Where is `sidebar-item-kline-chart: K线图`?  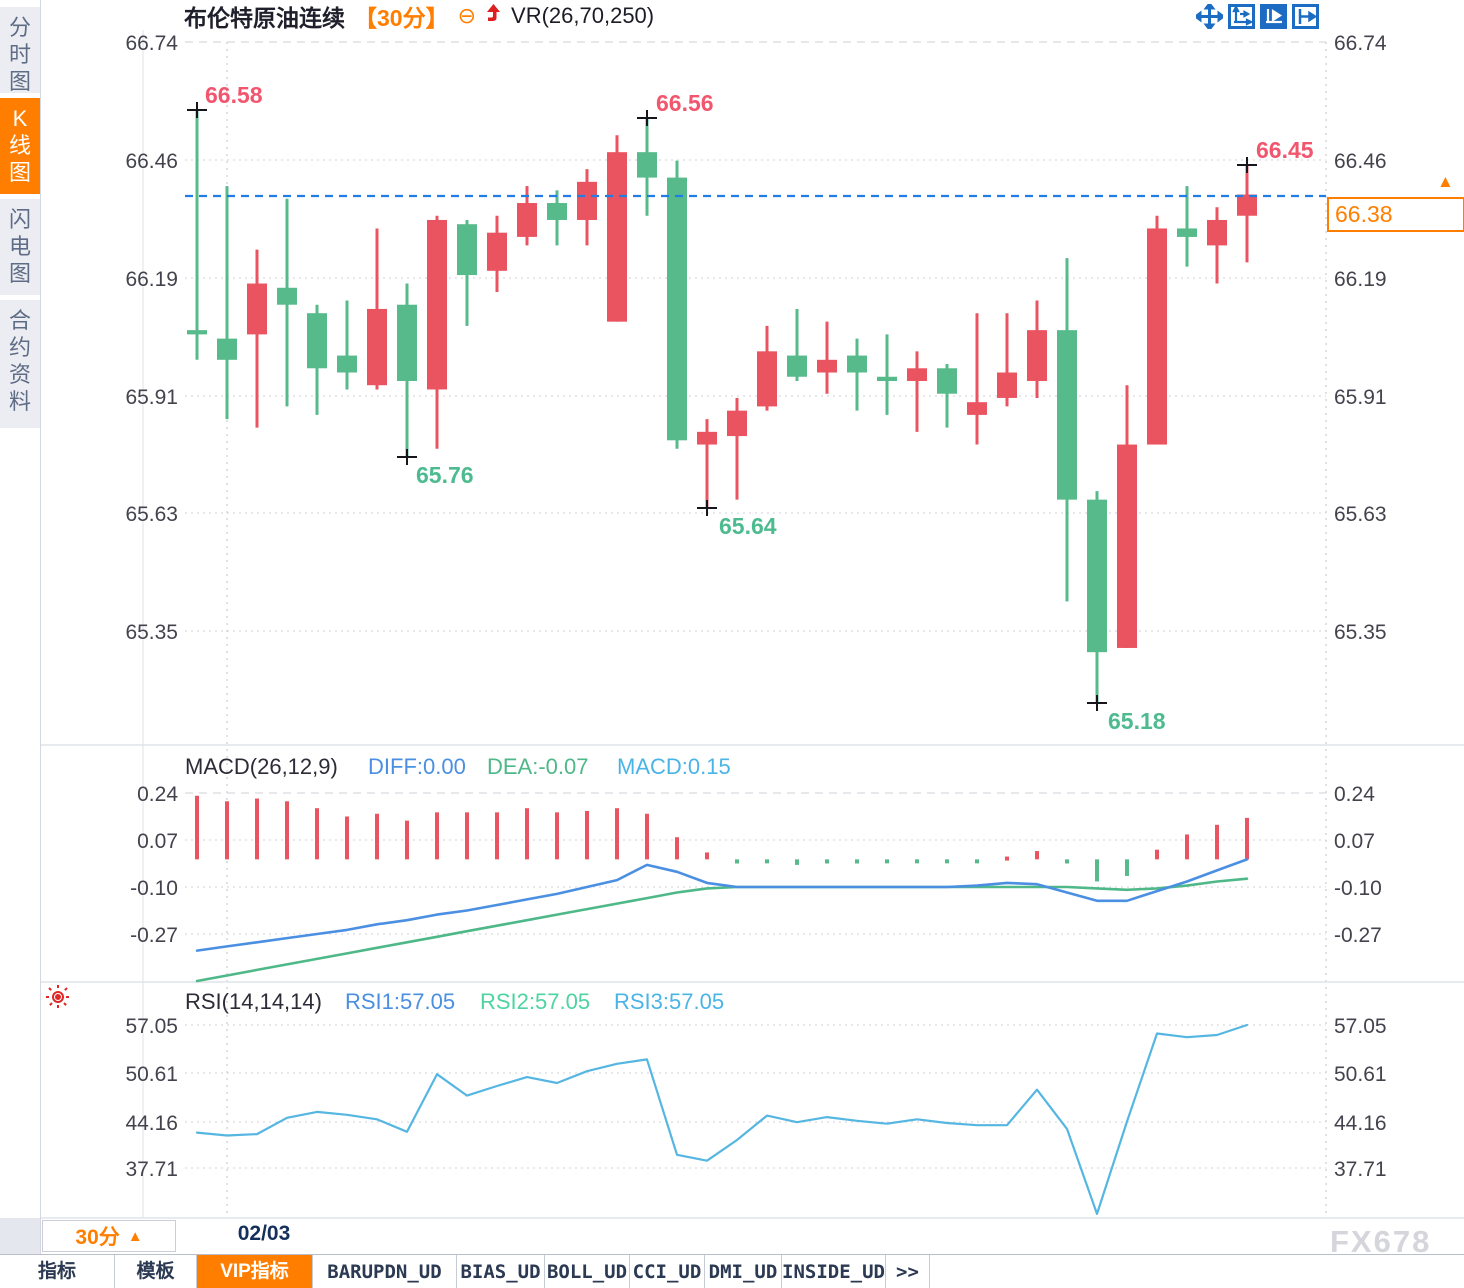 sidebar-item-kline-chart: K线图 is located at coordinates (20, 146).